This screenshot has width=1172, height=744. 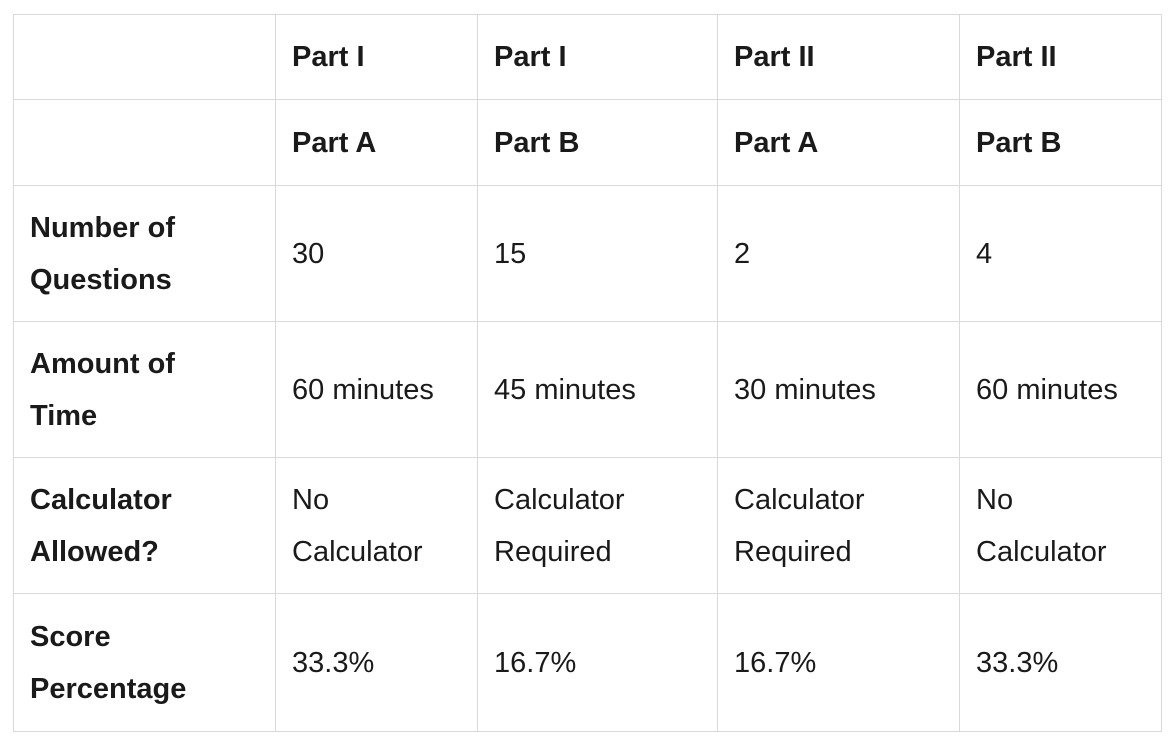 What do you see at coordinates (144, 662) in the screenshot?
I see `row-label: Score Percentage` at bounding box center [144, 662].